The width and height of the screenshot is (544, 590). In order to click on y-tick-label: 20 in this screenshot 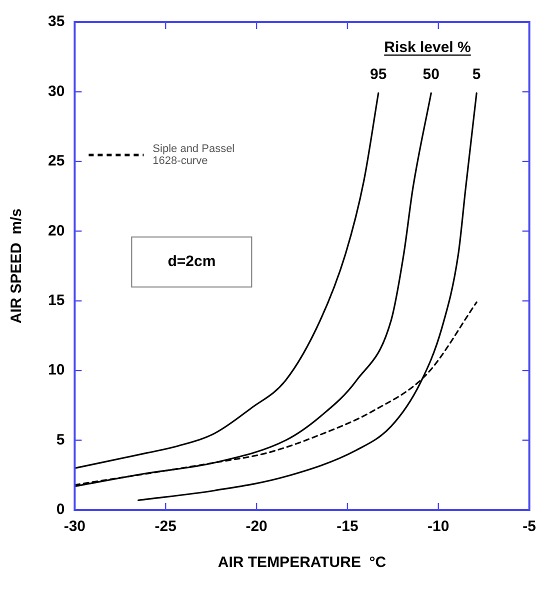, I will do `click(56, 231)`.